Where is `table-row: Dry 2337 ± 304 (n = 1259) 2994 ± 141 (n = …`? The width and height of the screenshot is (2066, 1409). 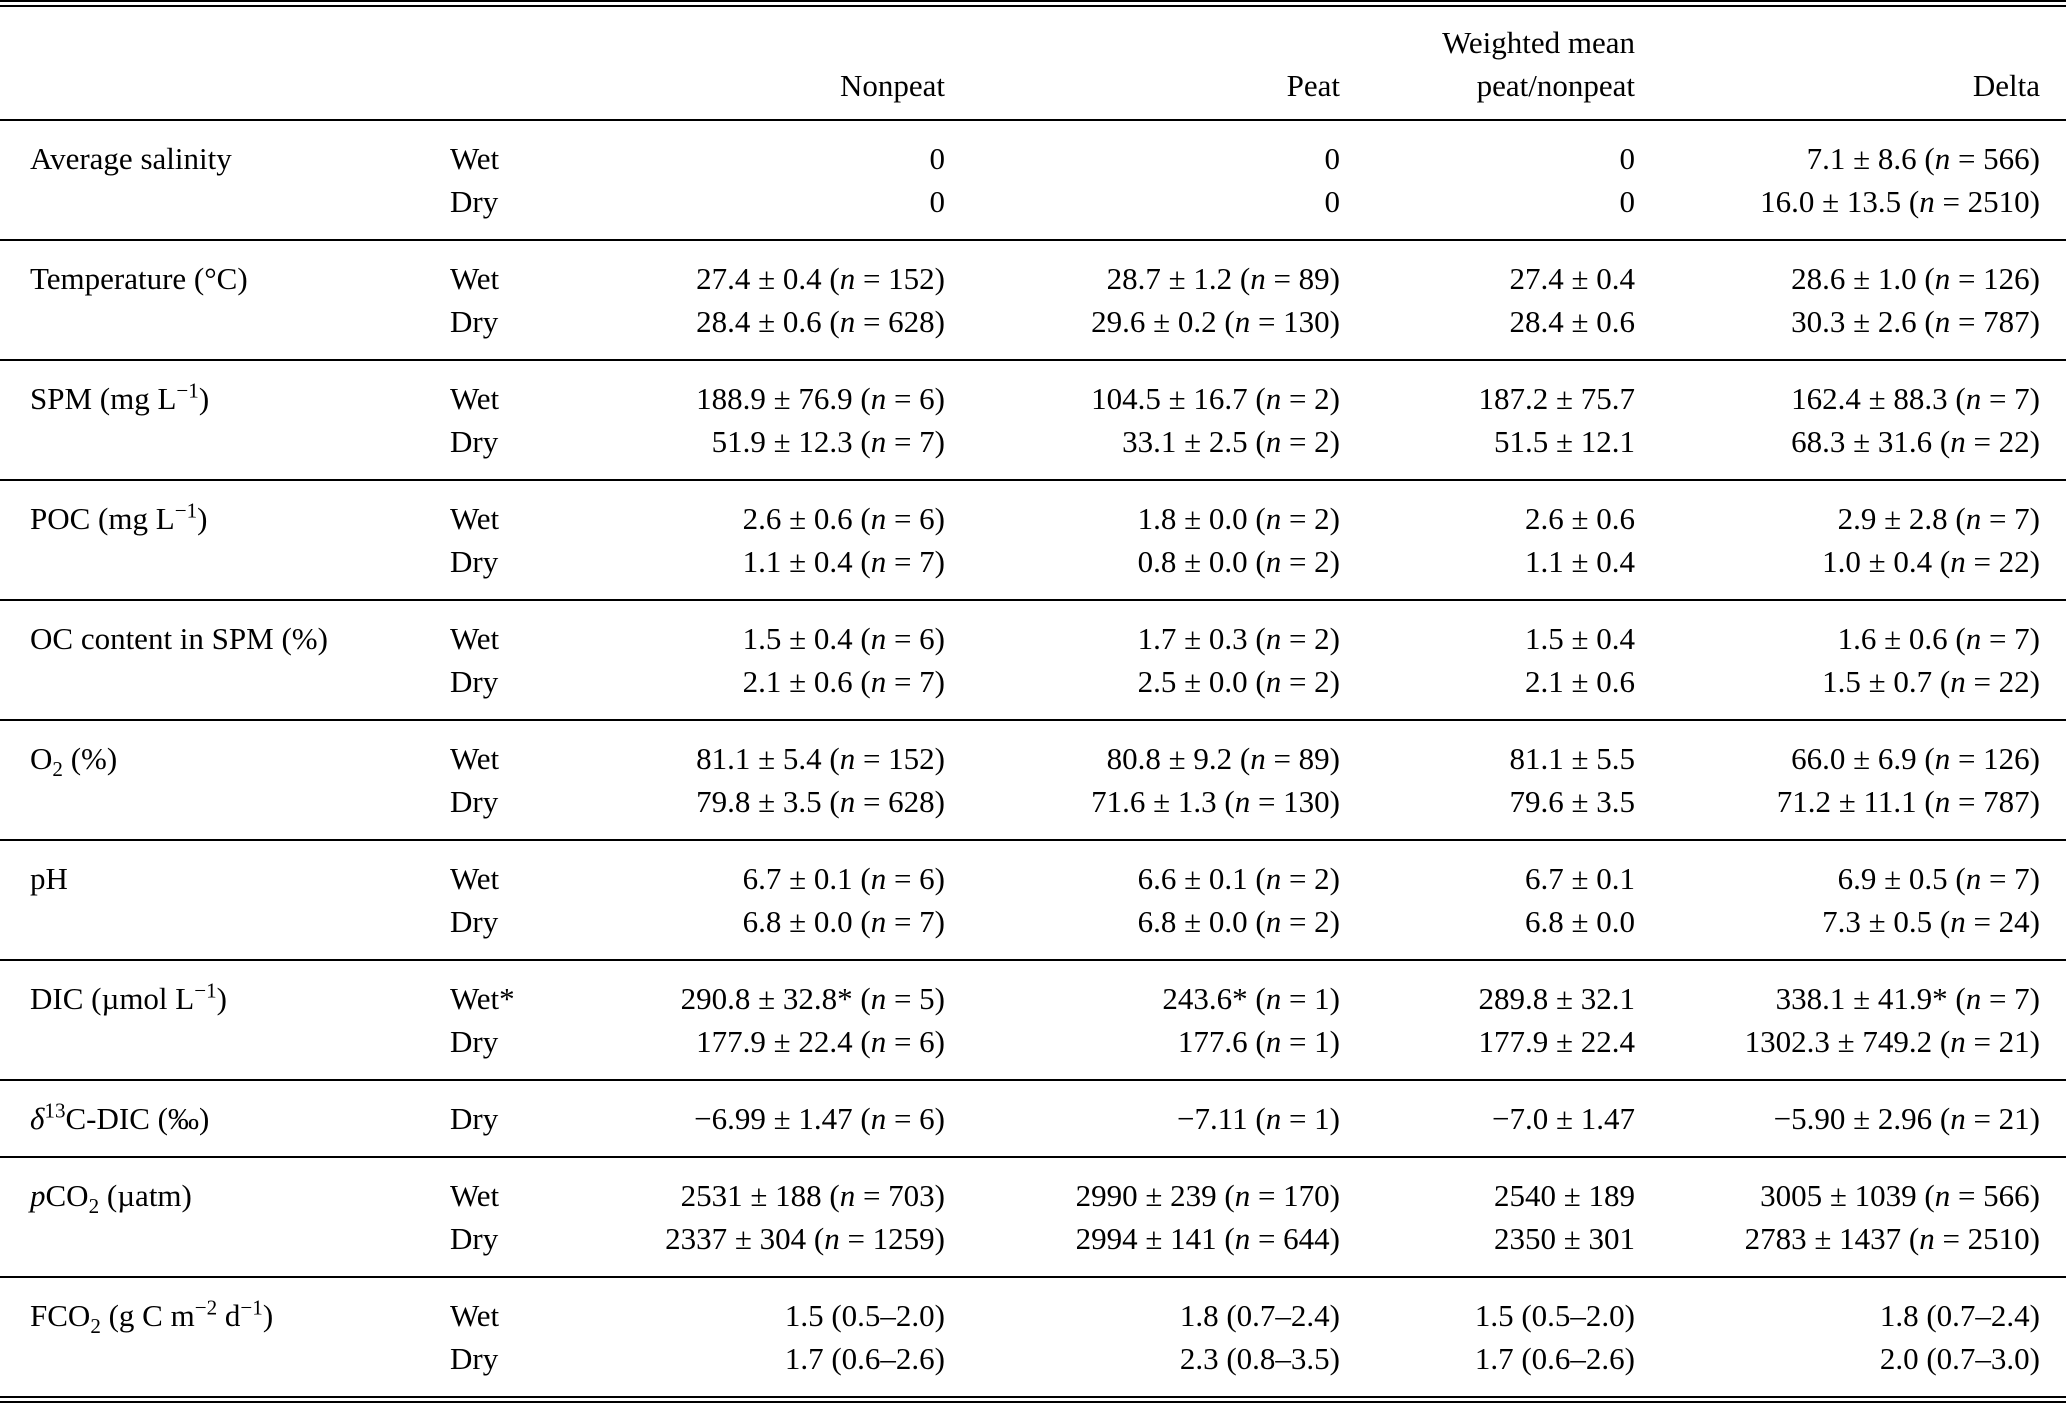 table-row: Dry 2337 ± 304 (n = 1259) 2994 ± 141 (n = … is located at coordinates (1033, 1247).